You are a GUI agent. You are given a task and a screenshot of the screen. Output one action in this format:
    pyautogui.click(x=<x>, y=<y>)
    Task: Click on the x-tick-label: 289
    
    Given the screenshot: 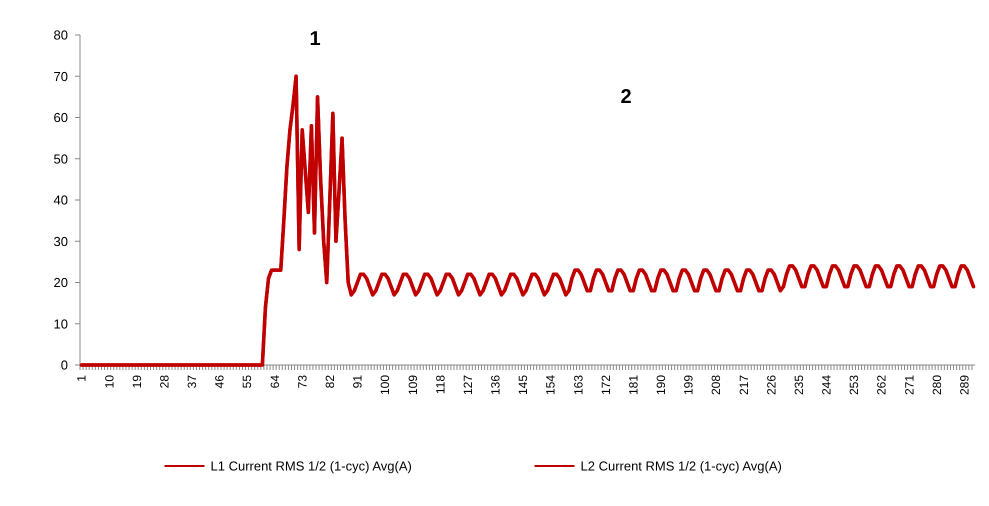 What is the action you would take?
    pyautogui.click(x=964, y=385)
    